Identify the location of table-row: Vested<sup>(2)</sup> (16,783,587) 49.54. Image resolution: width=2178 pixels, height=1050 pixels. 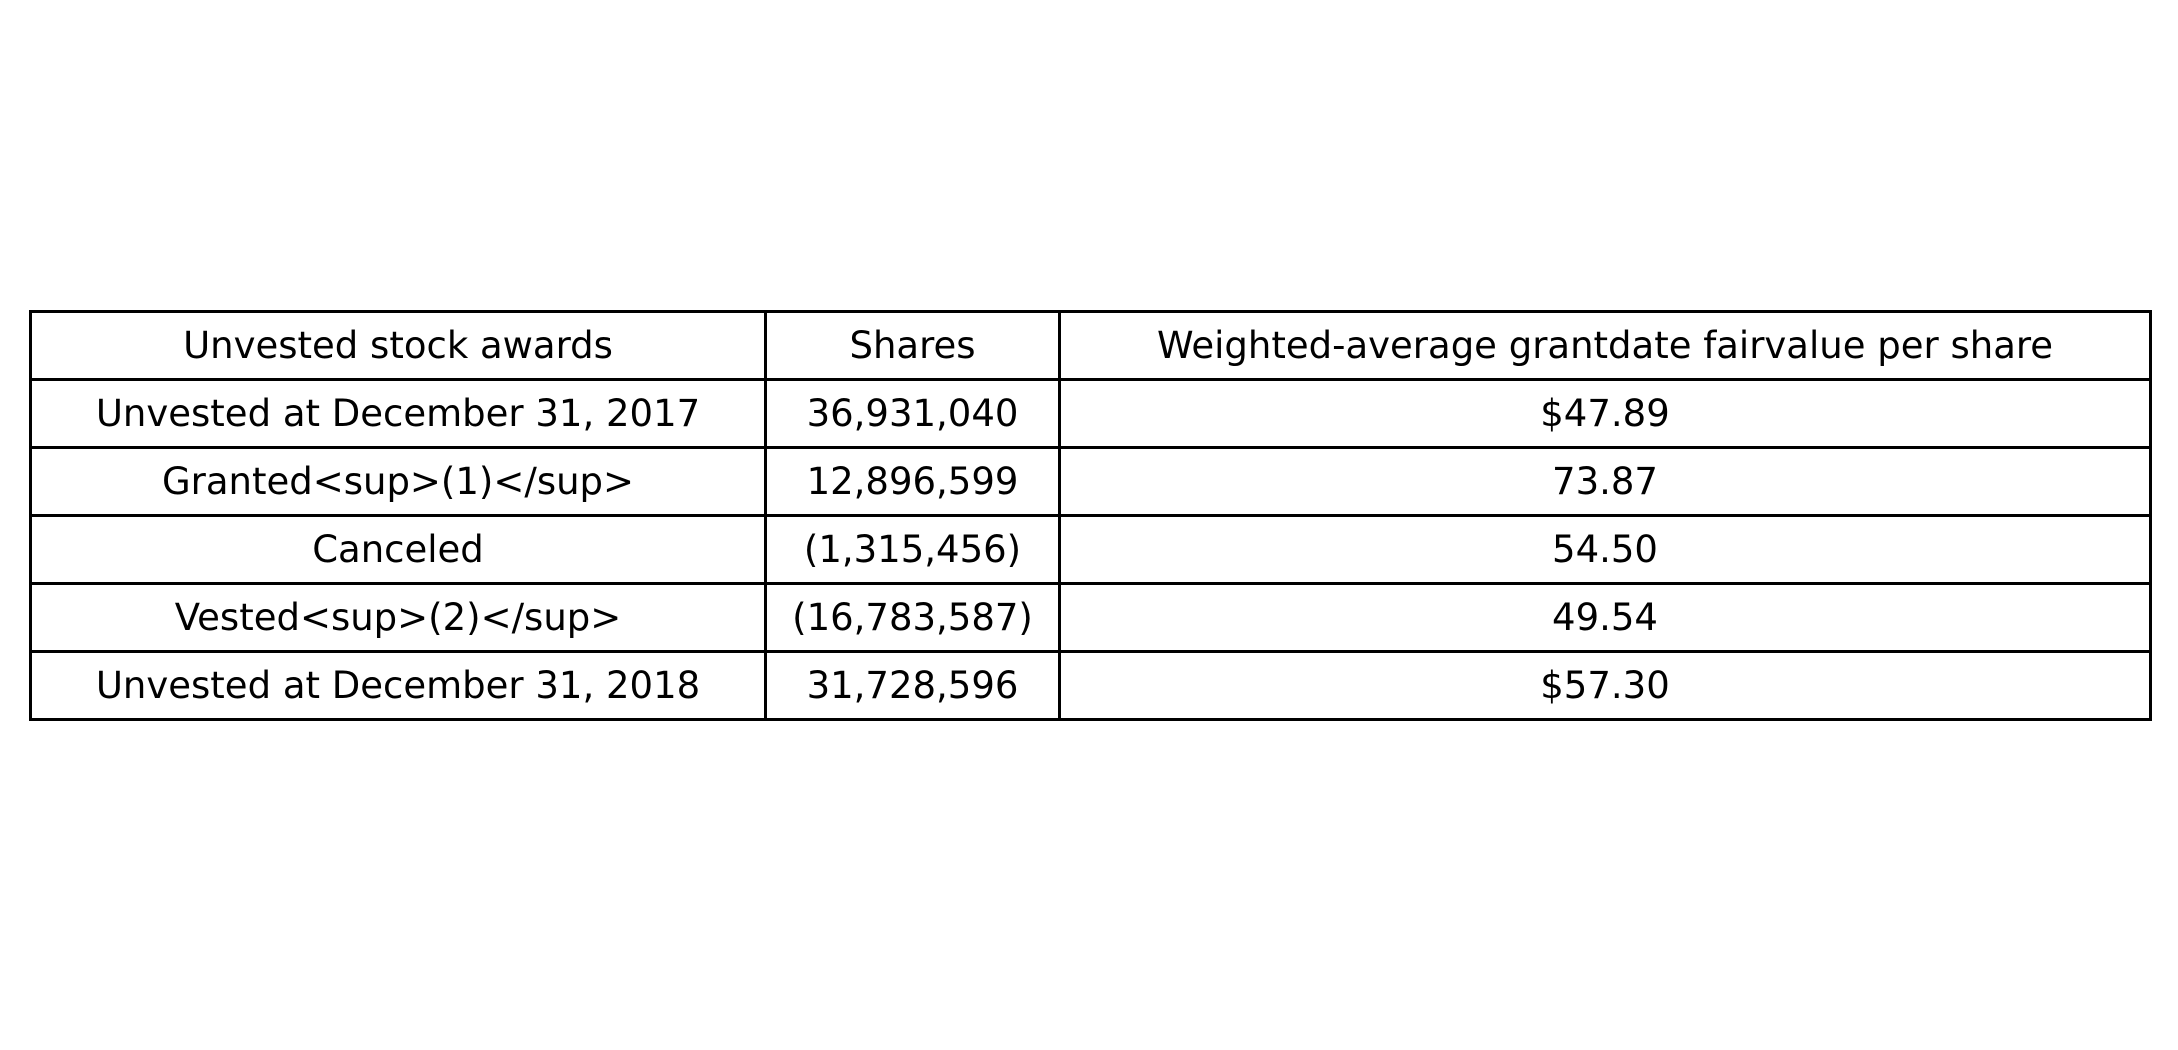
(1090, 617).